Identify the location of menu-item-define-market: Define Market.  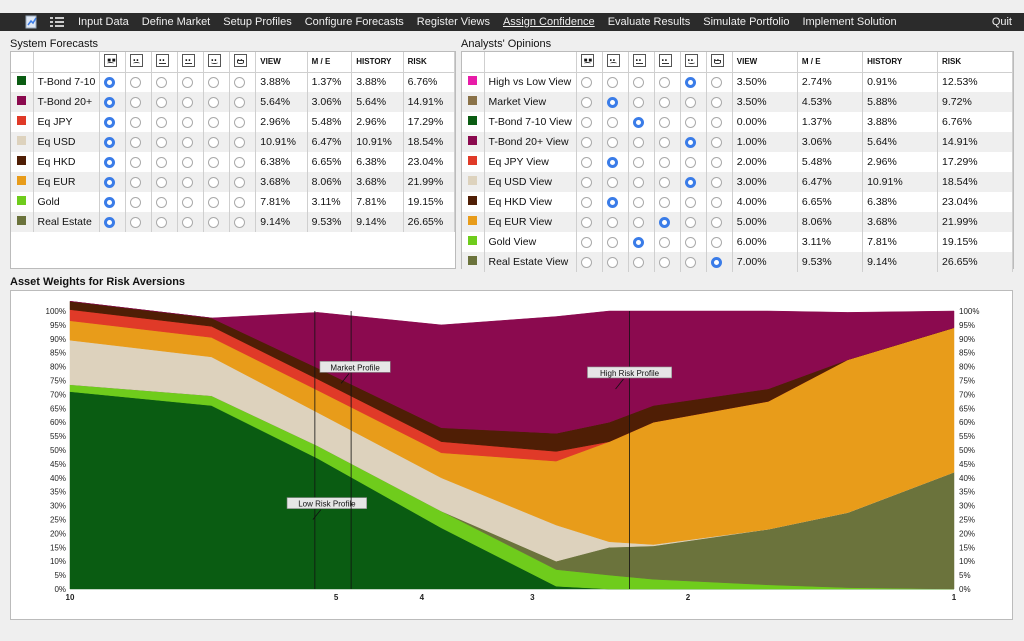
(176, 22).